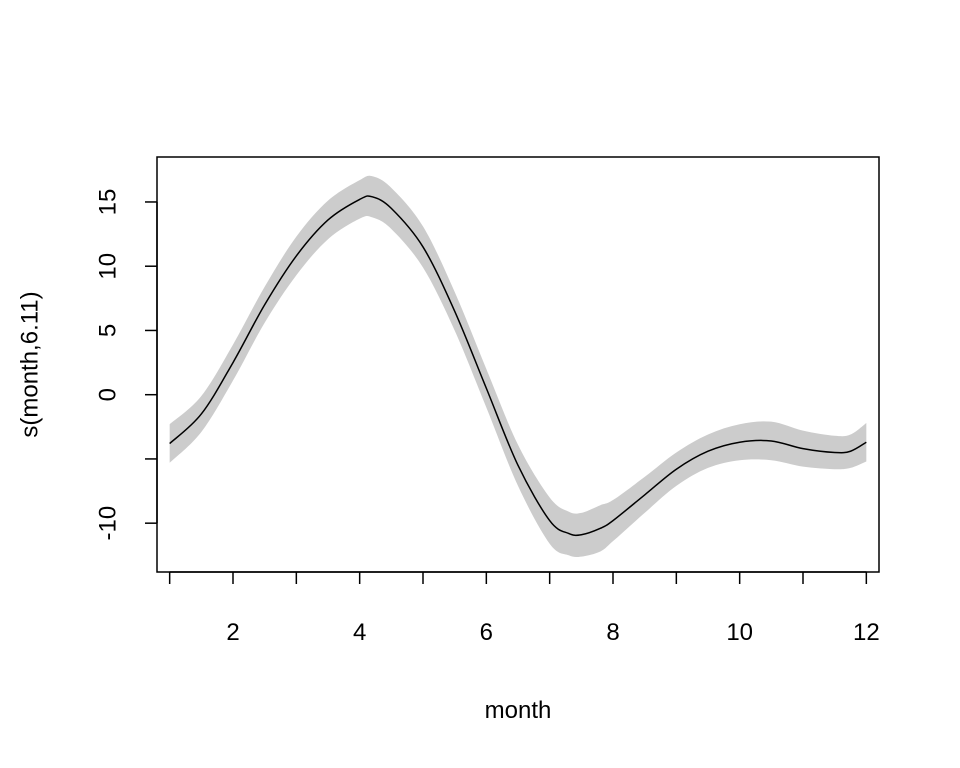 Image resolution: width=960 pixels, height=768 pixels. What do you see at coordinates (612, 632) in the screenshot?
I see `x-tick-label: 8` at bounding box center [612, 632].